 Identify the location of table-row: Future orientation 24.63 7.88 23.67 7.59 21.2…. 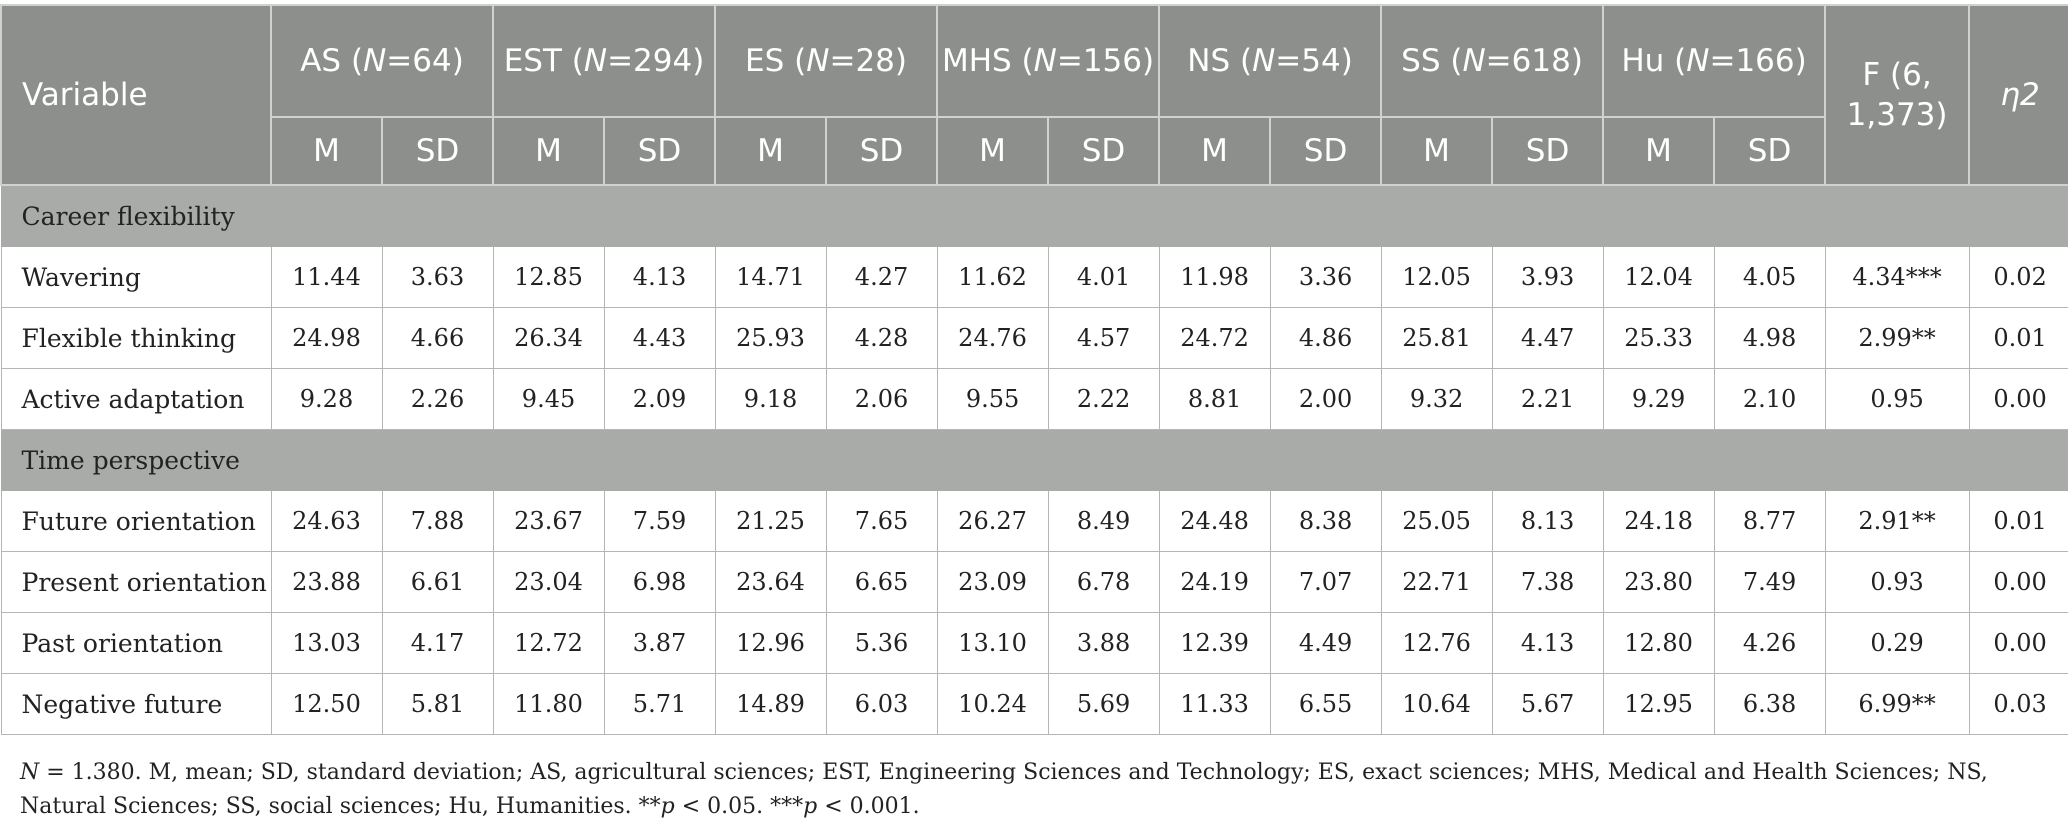
(1034, 521).